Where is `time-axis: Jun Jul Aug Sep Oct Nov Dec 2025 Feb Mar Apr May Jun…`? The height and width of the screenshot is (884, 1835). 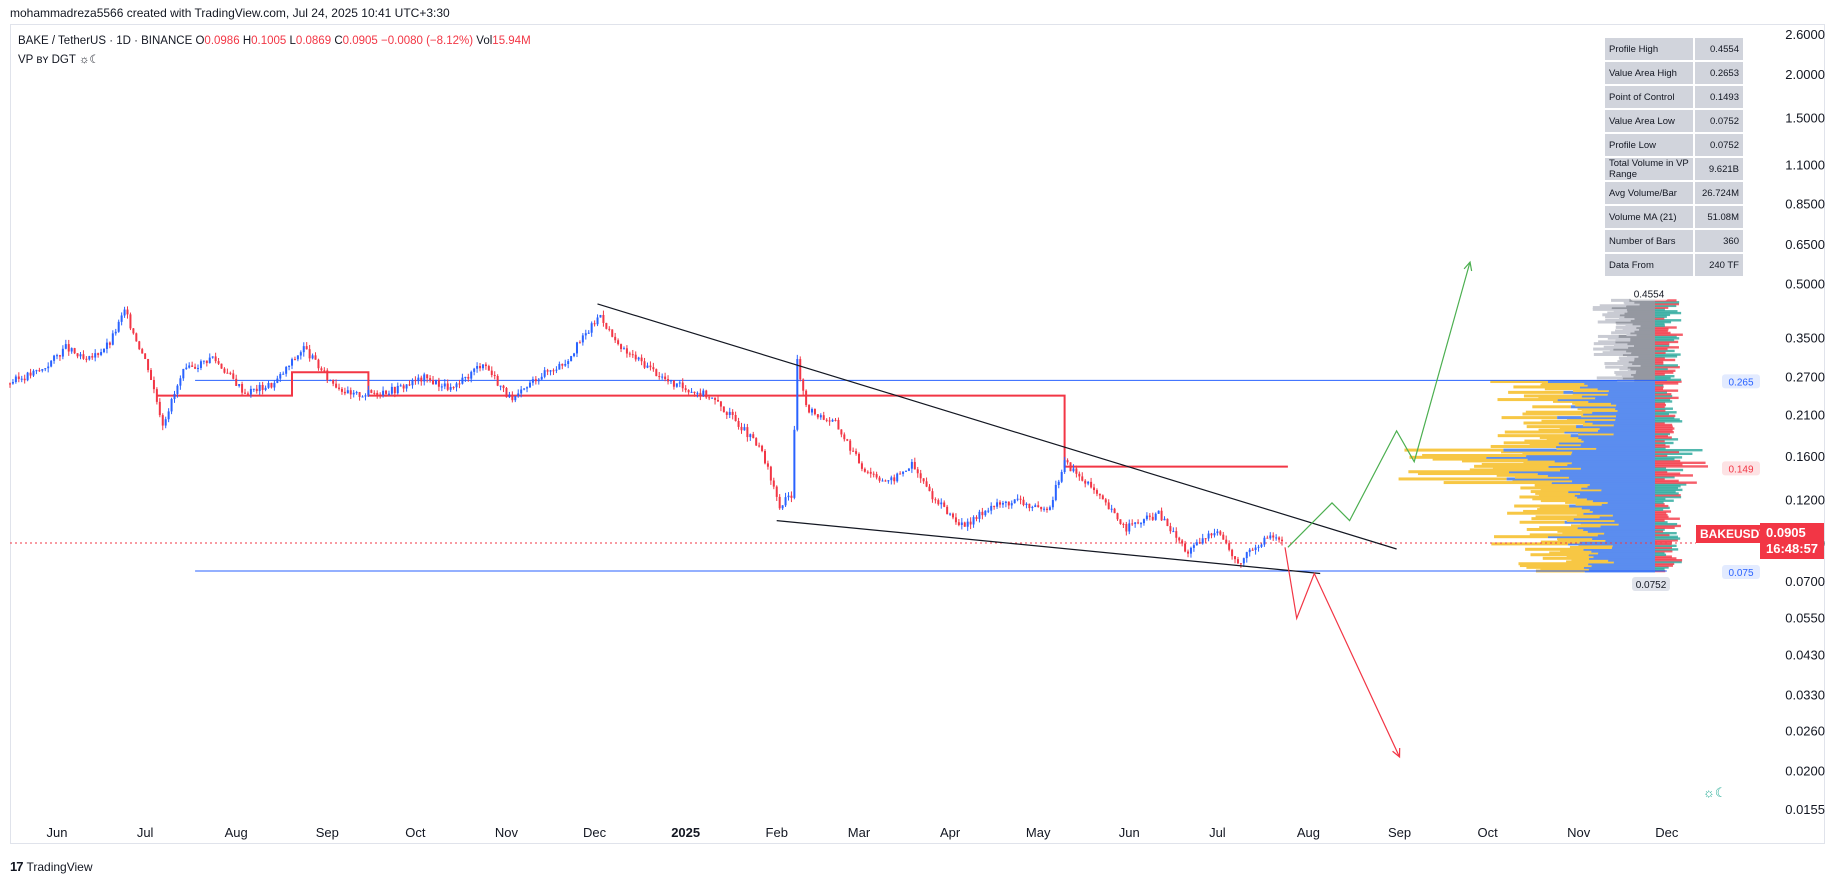 time-axis: Jun Jul Aug Sep Oct Nov Dec 2025 Feb Mar Apr May Jun… is located at coordinates (863, 832).